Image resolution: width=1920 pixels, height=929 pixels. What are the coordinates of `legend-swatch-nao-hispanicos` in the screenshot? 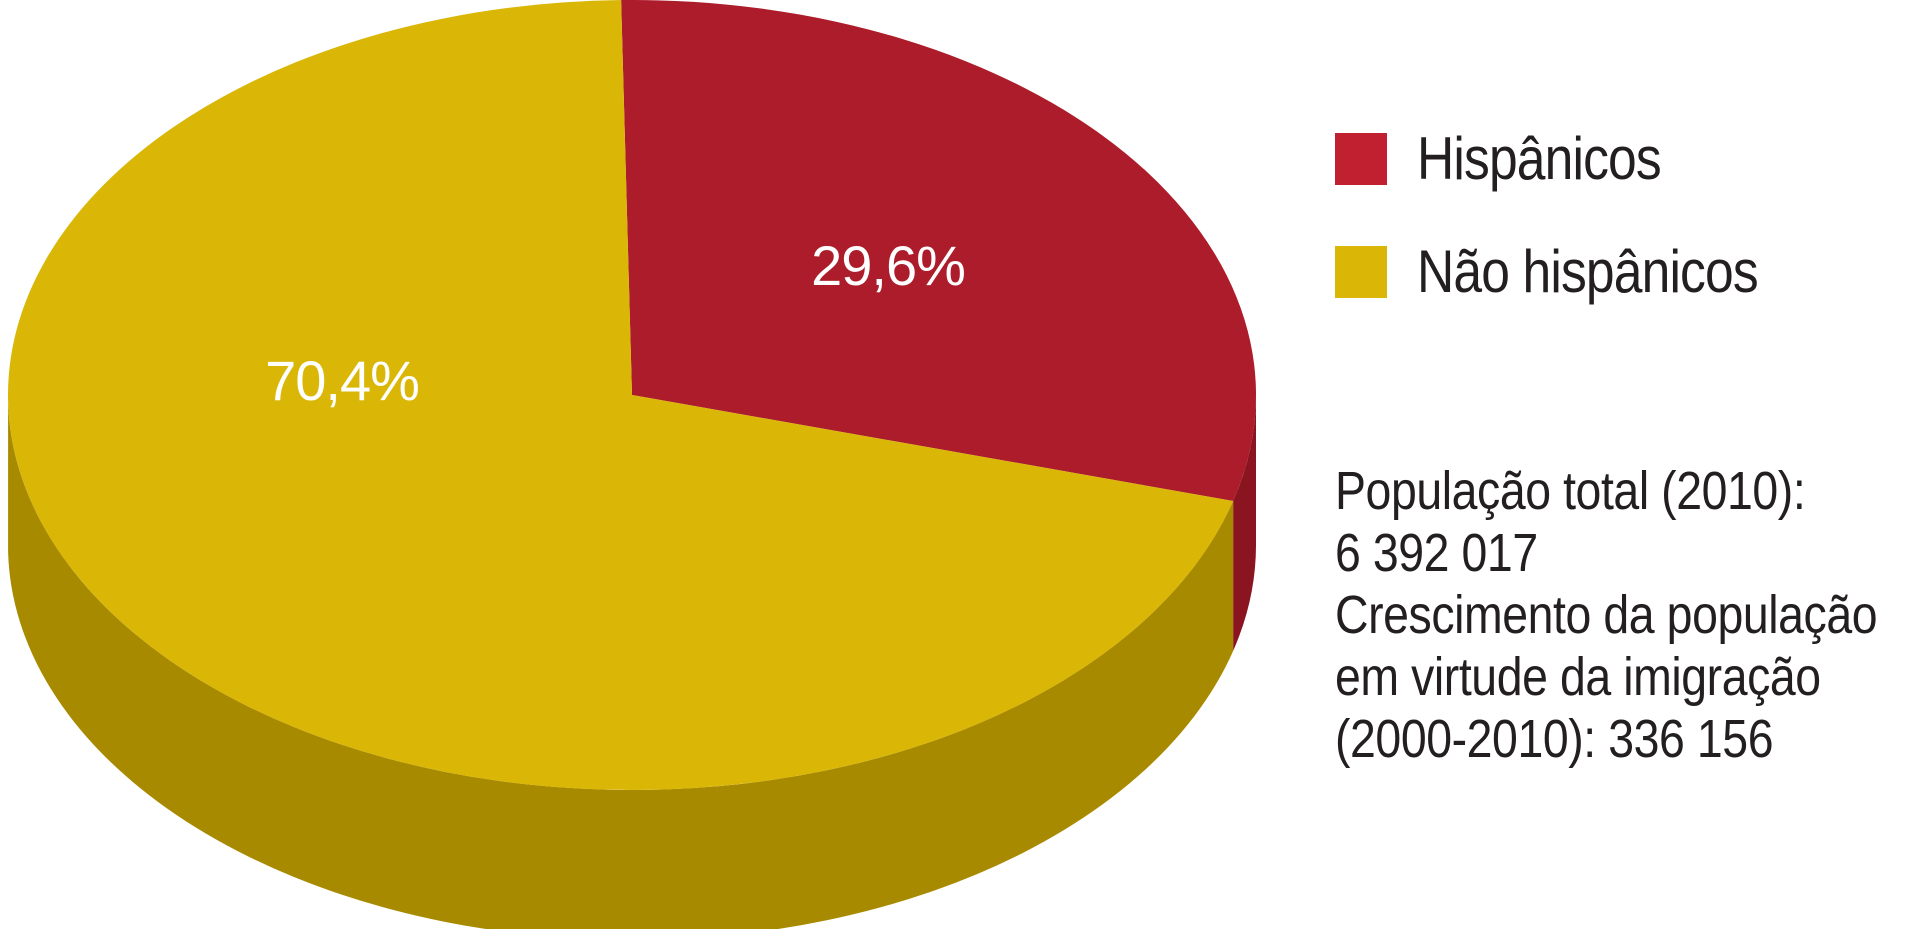 It's located at (1361, 272).